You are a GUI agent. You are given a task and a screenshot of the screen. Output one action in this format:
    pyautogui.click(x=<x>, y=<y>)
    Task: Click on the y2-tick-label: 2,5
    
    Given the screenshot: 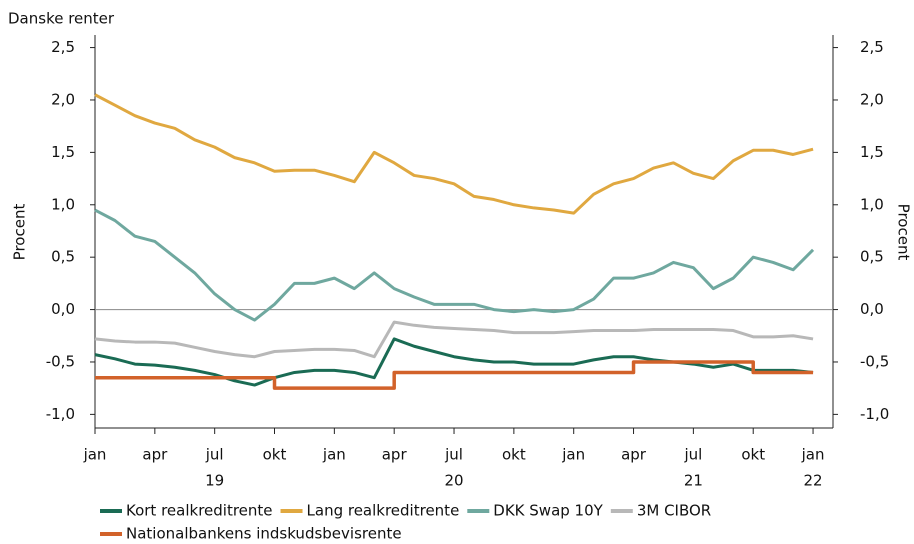 What is the action you would take?
    pyautogui.click(x=872, y=47)
    